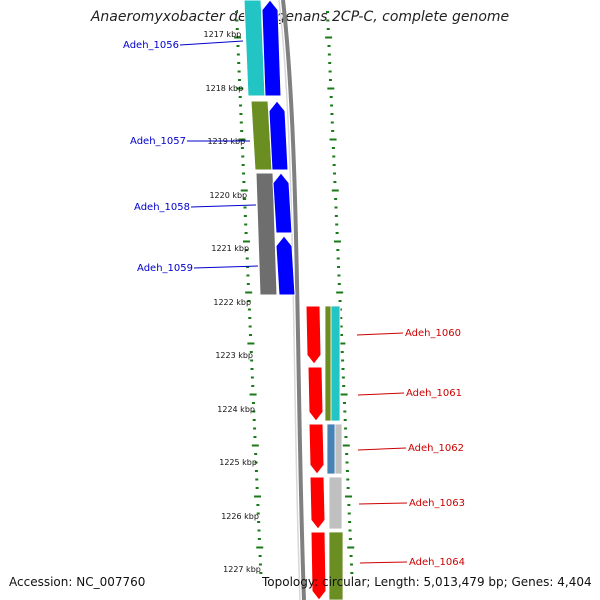 This screenshot has height=600, width=600. I want to click on kbp-label: 1223 kbp, so click(234, 355).